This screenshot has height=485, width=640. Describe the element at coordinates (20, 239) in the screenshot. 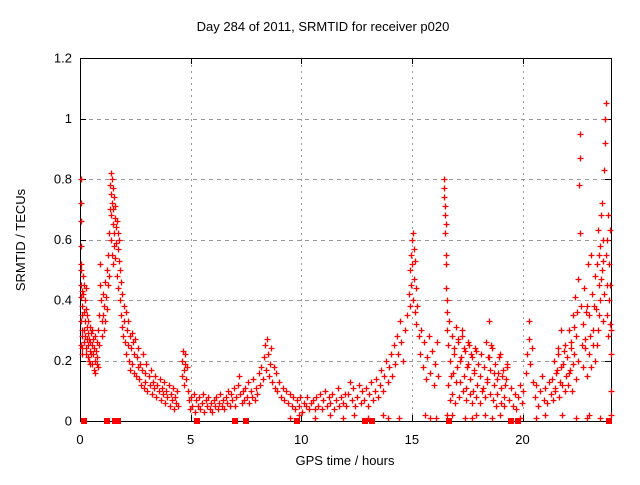

I see `y-axis-label: SRMTID / TECUs` at that location.